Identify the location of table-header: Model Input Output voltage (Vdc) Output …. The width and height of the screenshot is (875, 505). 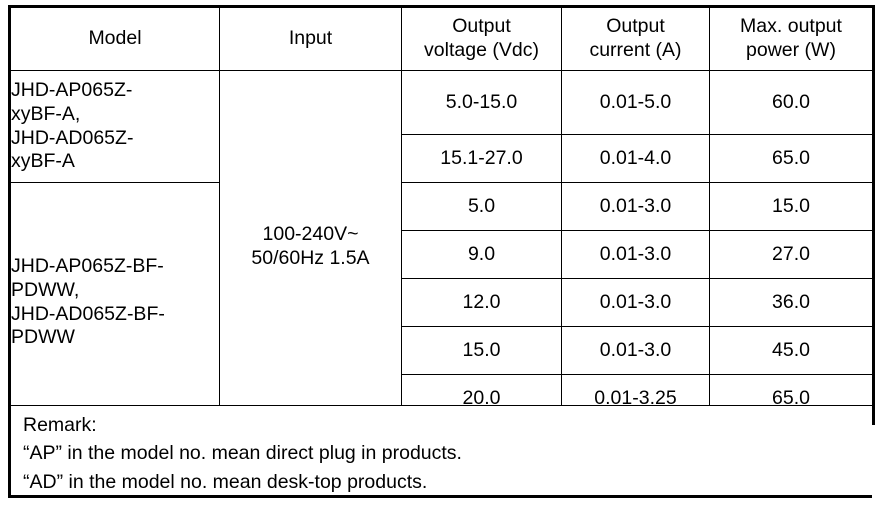
(441, 38).